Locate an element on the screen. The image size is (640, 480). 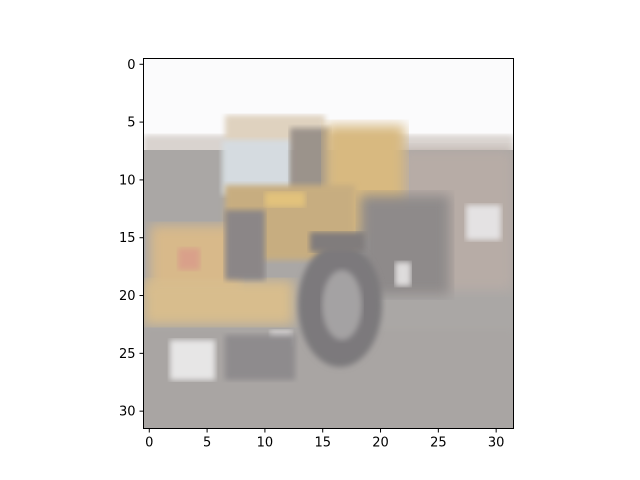
x-tick-label: 0 is located at coordinates (149, 443).